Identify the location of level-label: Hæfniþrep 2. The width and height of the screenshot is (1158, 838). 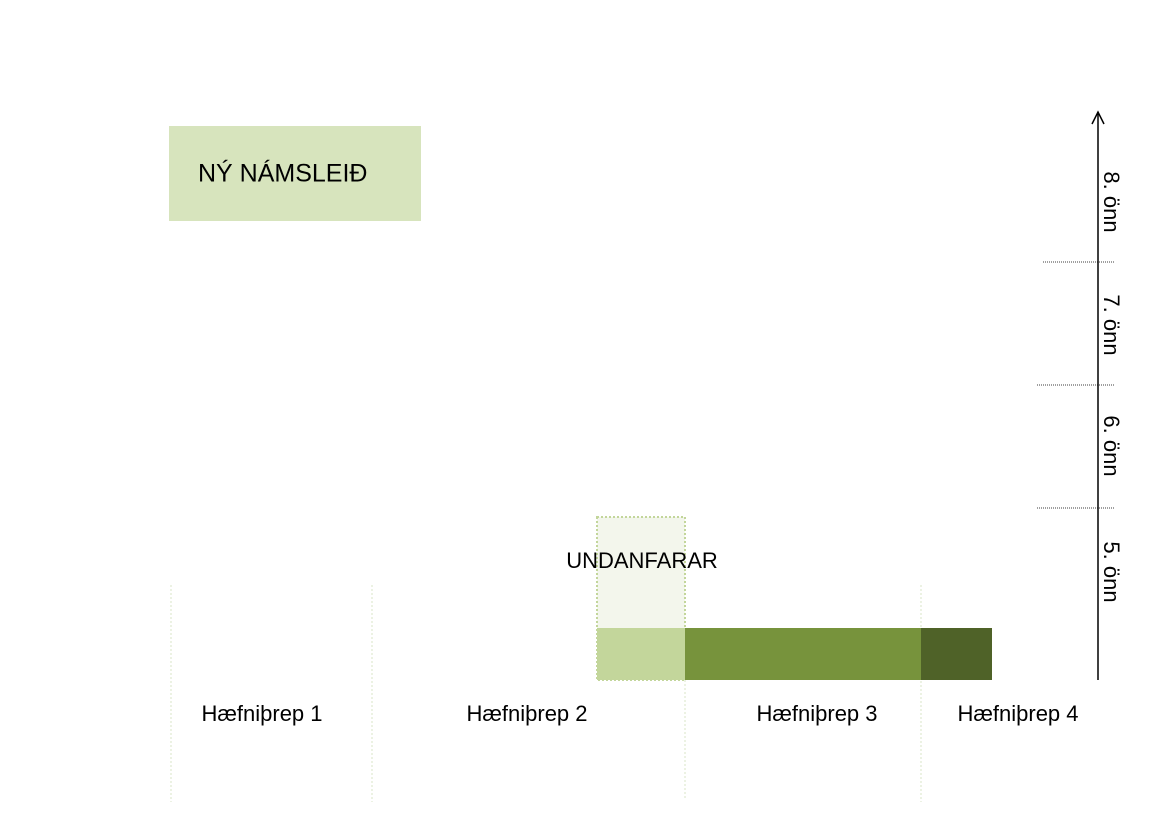
(526, 713).